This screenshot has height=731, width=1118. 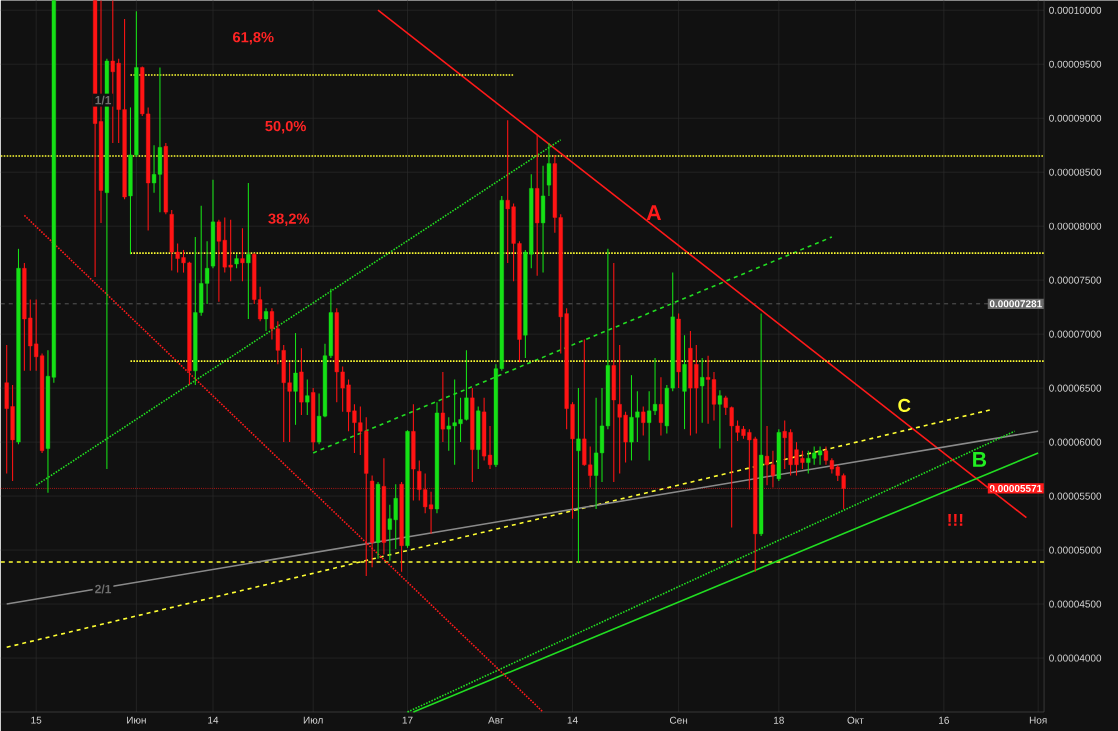 What do you see at coordinates (1075, 226) in the screenshot?
I see `y-tick-label: 0.00008000` at bounding box center [1075, 226].